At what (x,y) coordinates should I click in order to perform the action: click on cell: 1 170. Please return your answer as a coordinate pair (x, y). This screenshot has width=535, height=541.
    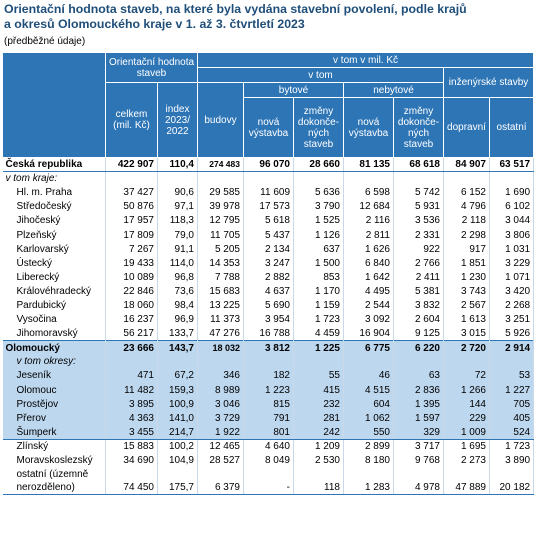
    Looking at the image, I should click on (318, 291).